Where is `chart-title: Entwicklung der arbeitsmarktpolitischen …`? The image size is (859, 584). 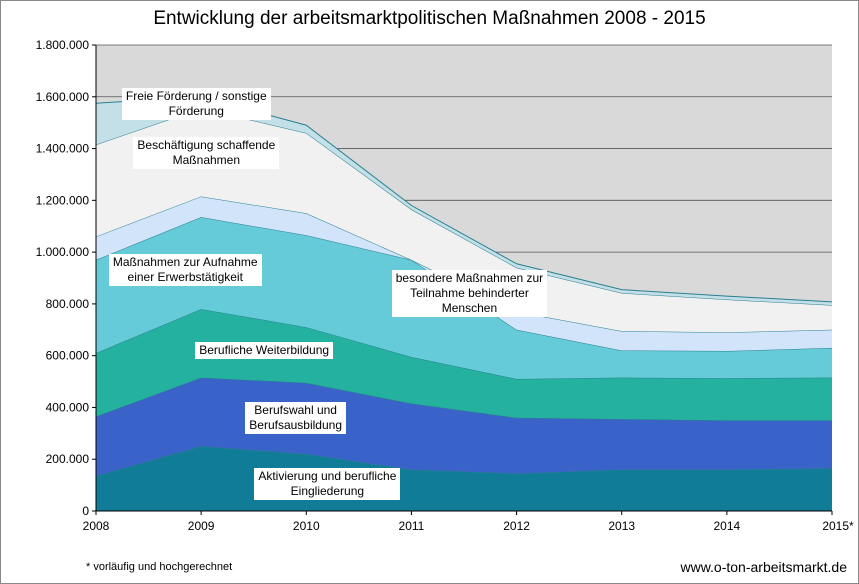 chart-title: Entwicklung der arbeitsmarktpolitischen … is located at coordinates (429, 18).